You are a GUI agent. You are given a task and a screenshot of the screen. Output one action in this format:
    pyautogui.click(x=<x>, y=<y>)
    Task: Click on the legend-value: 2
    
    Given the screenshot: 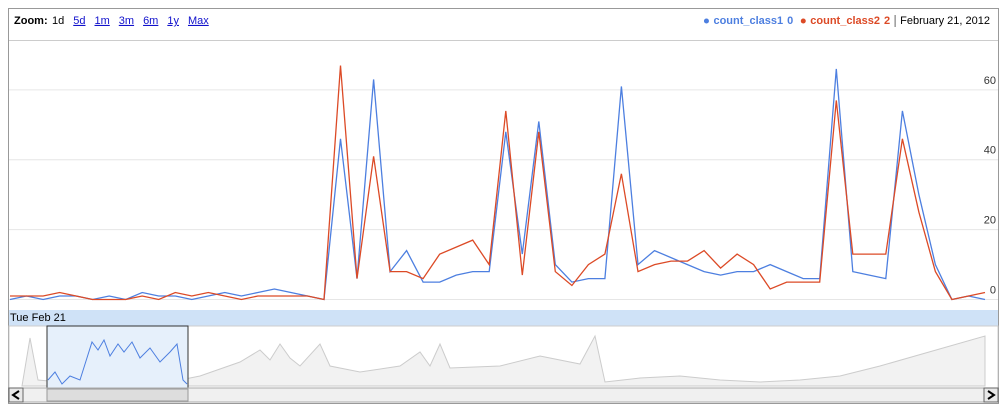 What is the action you would take?
    pyautogui.click(x=887, y=21)
    